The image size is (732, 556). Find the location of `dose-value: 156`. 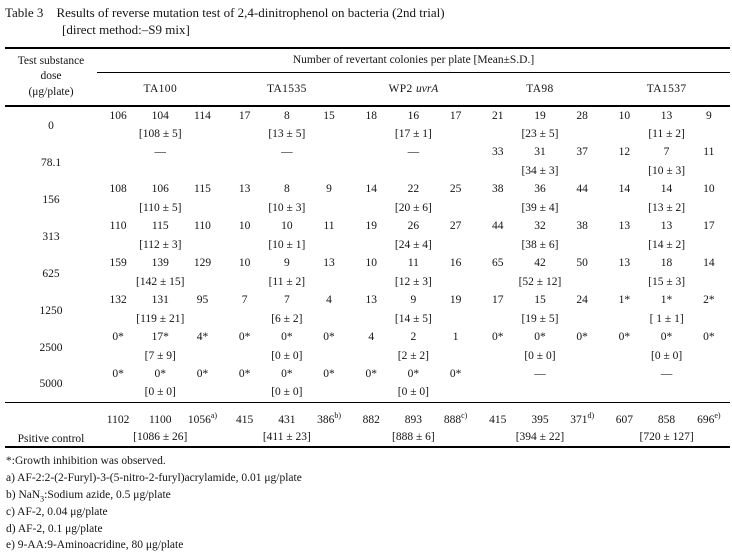

dose-value: 156 is located at coordinates (51, 199).